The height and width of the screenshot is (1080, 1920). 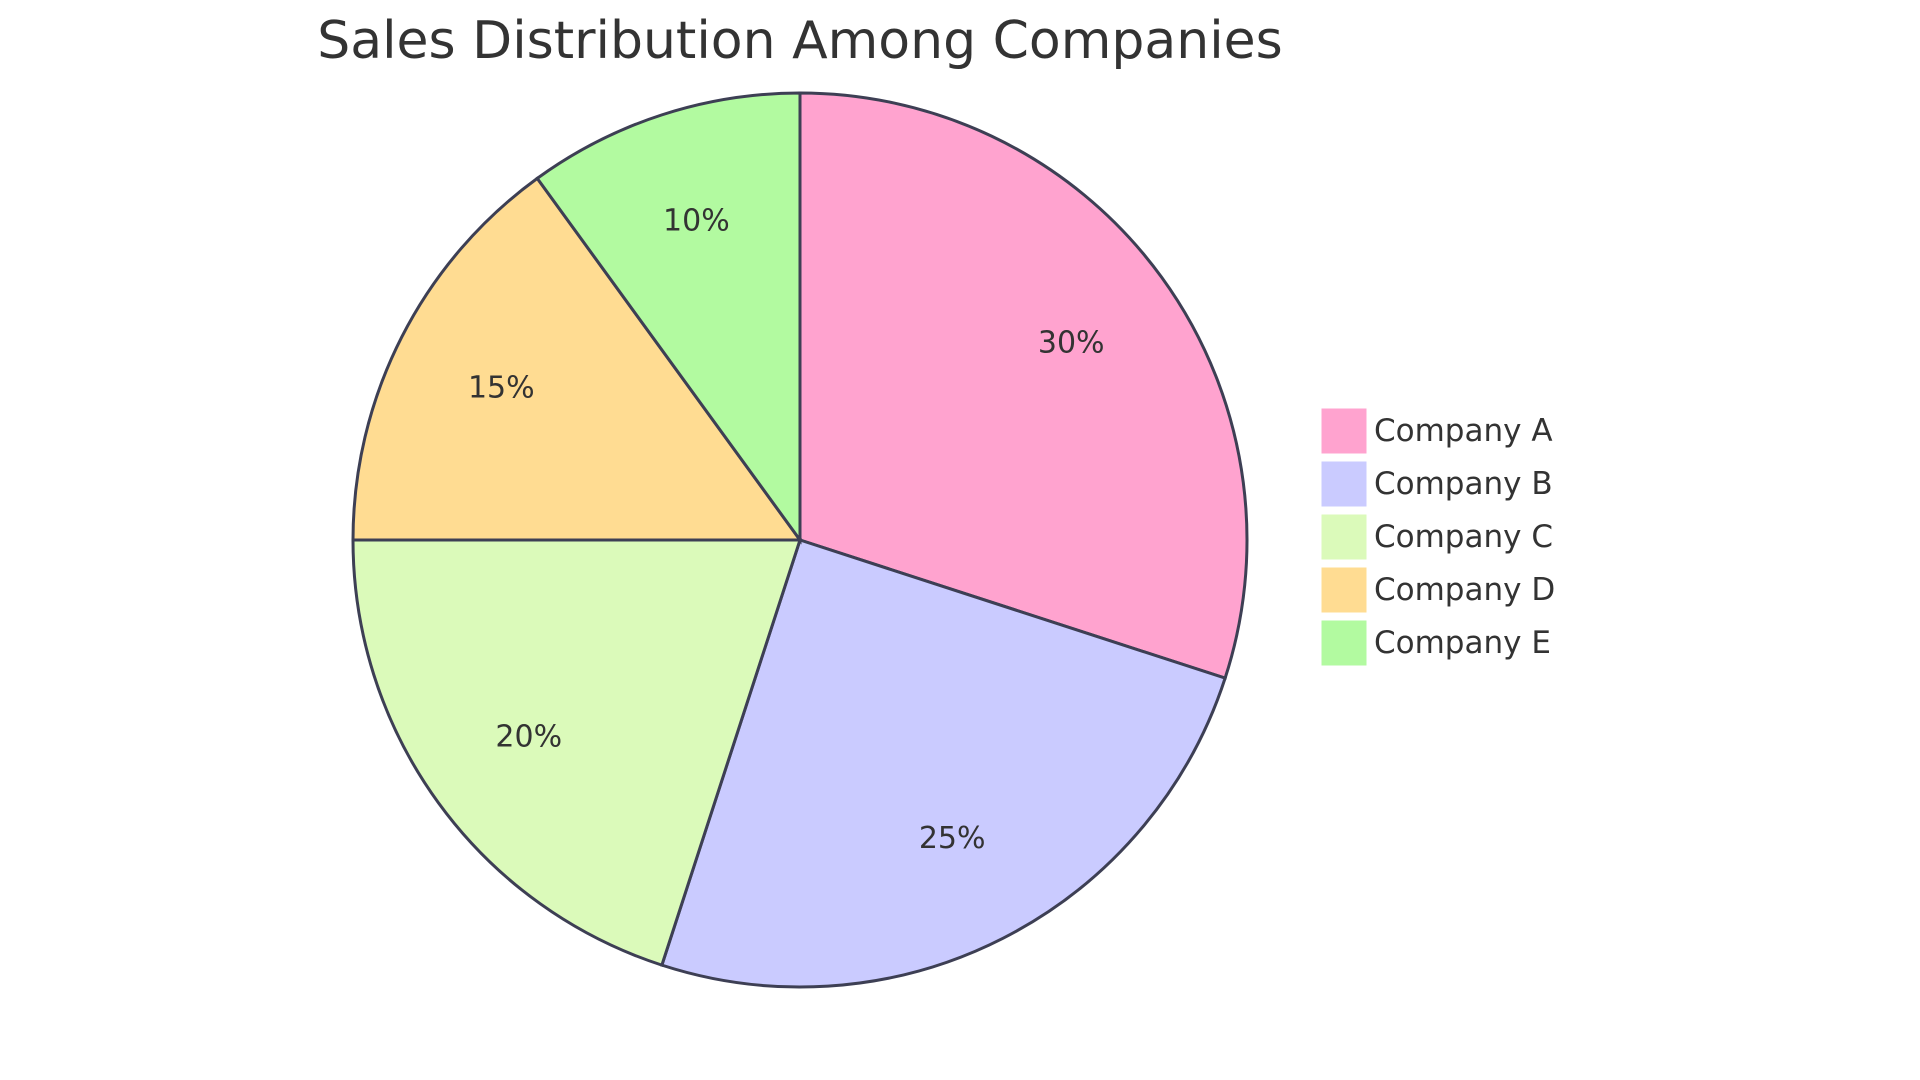 I want to click on slice-label: 15%, so click(x=501, y=387).